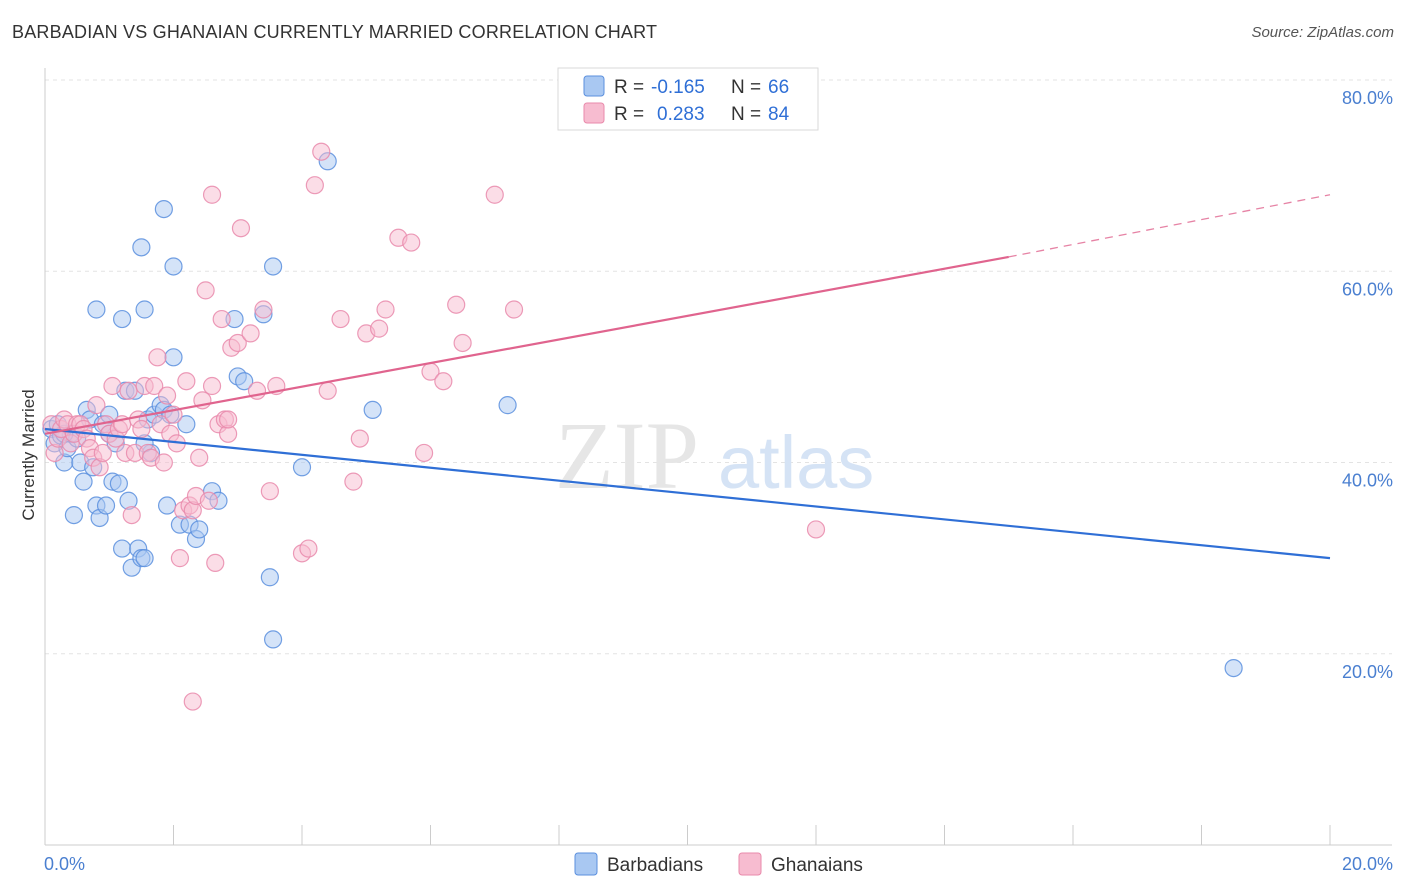 The image size is (1406, 892). I want to click on legend-r-value-blue: -0.165, so click(678, 87).